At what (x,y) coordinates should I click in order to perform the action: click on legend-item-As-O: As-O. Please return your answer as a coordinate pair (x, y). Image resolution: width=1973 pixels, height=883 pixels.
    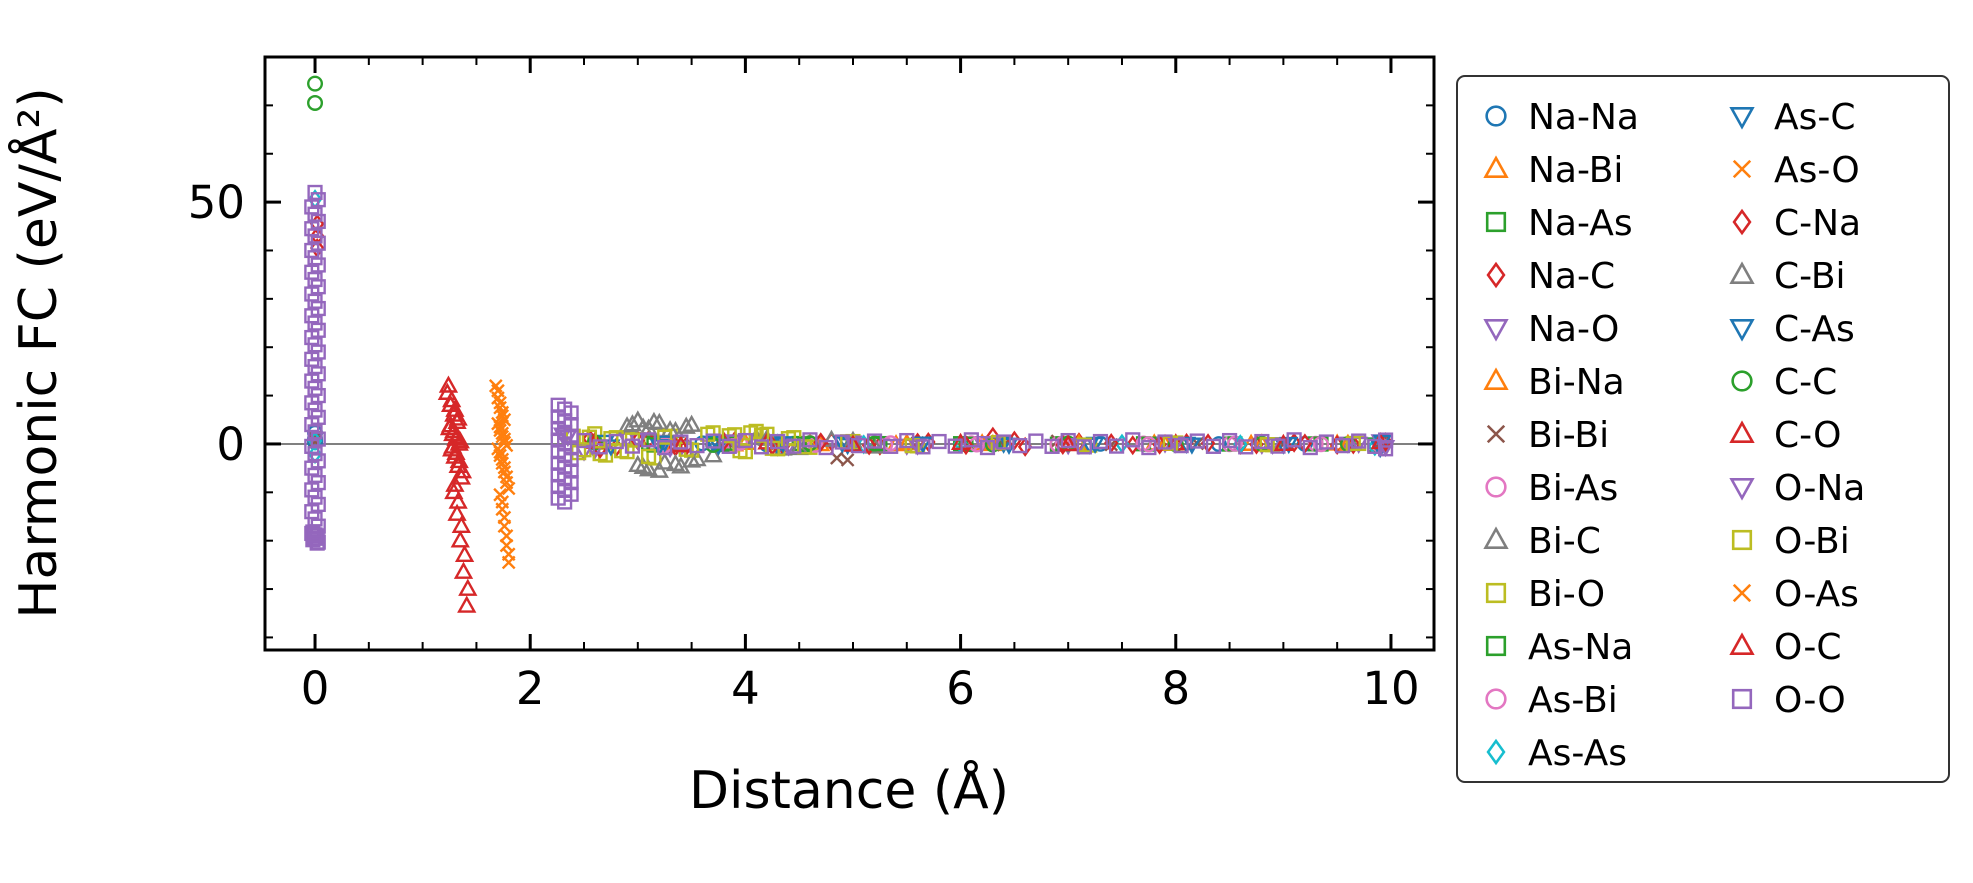
    Looking at the image, I should click on (1796, 170).